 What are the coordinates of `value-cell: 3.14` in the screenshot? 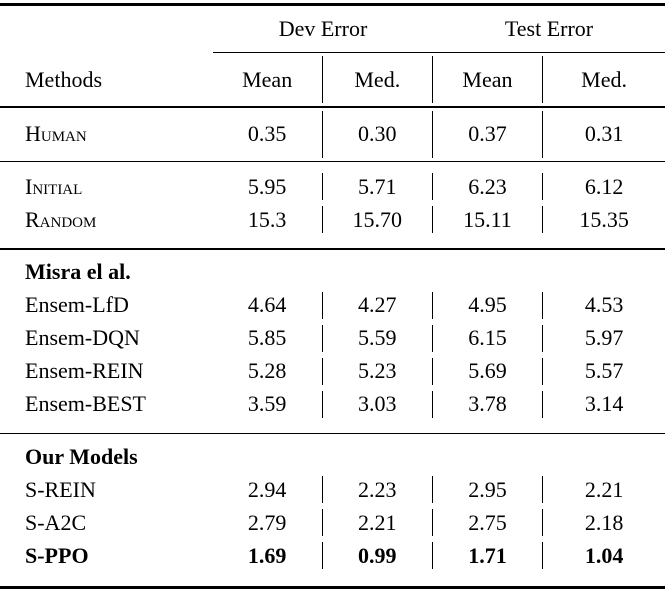 It's located at (604, 403).